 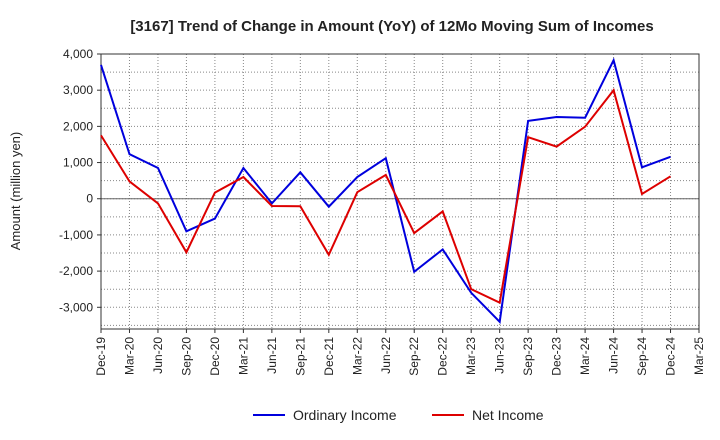 What do you see at coordinates (414, 356) in the screenshot?
I see `x-tick-label: Sep-22` at bounding box center [414, 356].